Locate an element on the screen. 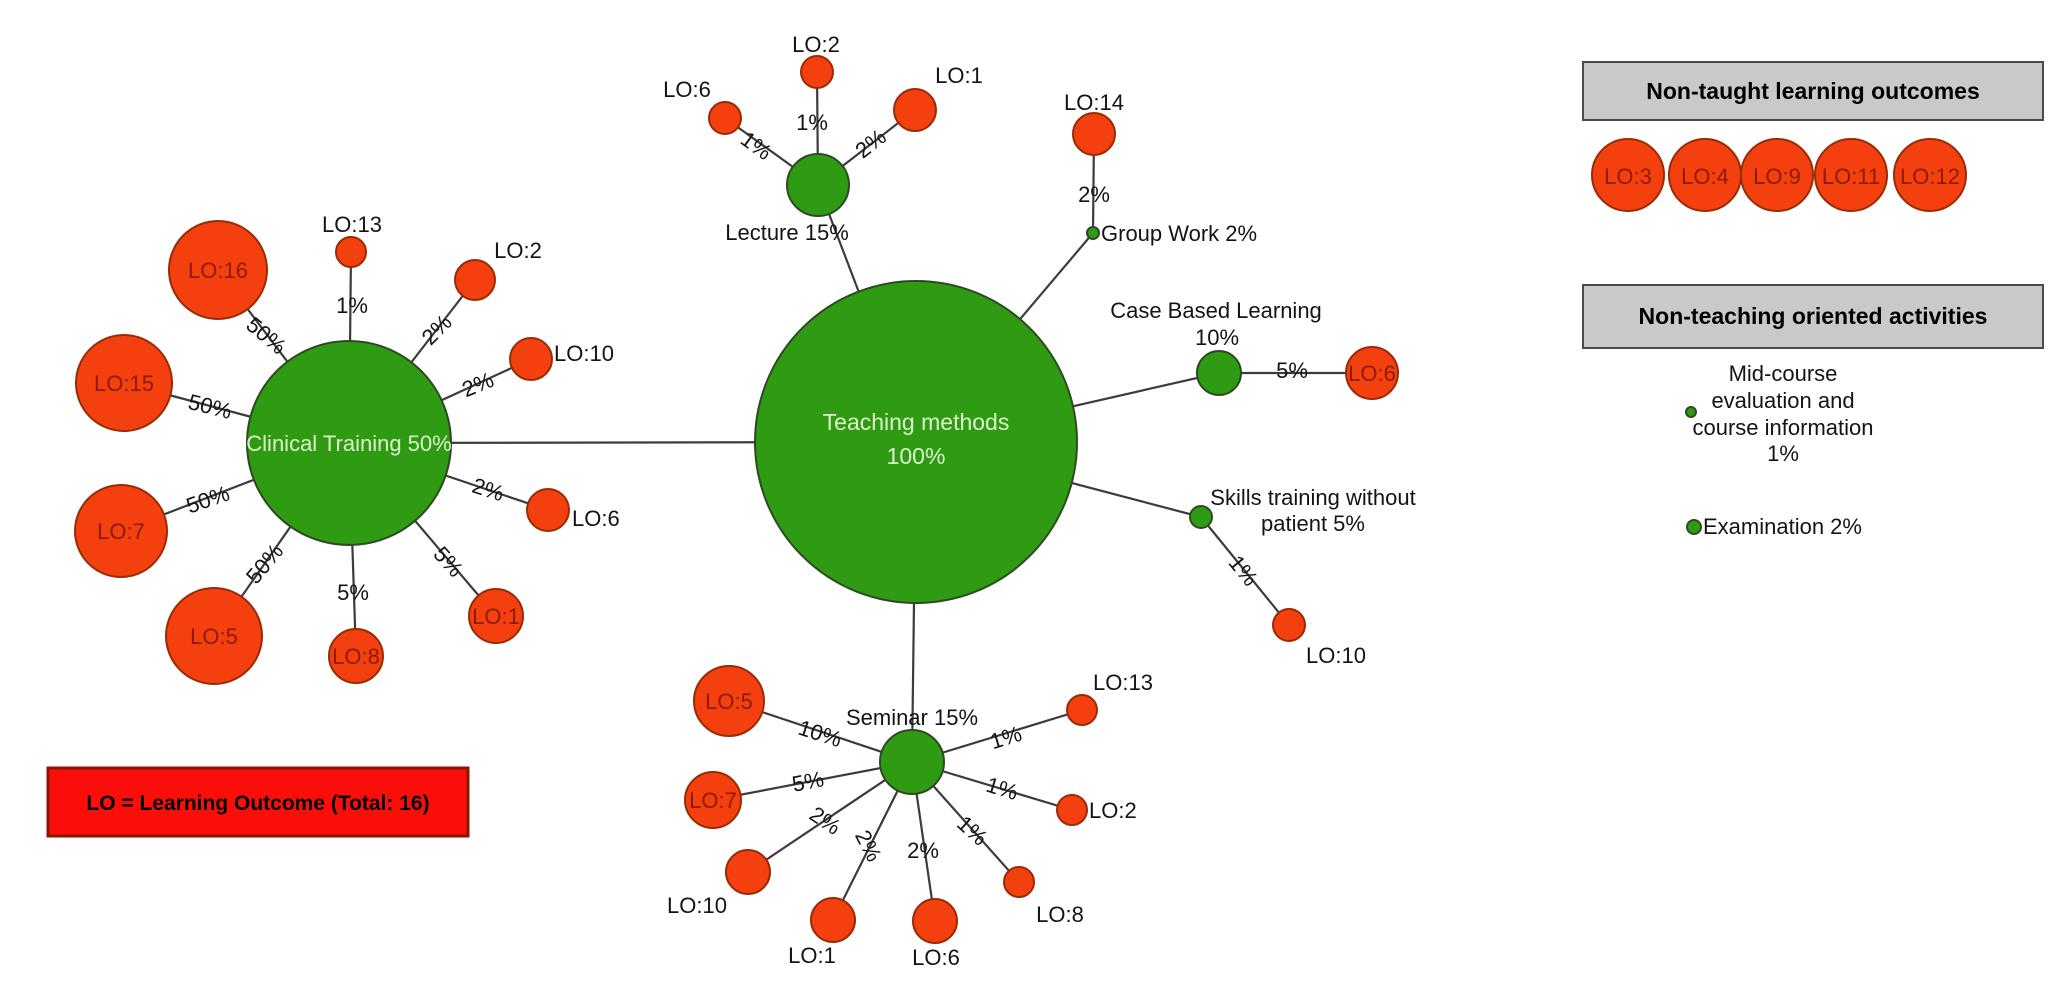 The width and height of the screenshot is (2059, 1001). seminar-lo2-pct: 1% is located at coordinates (1002, 788).